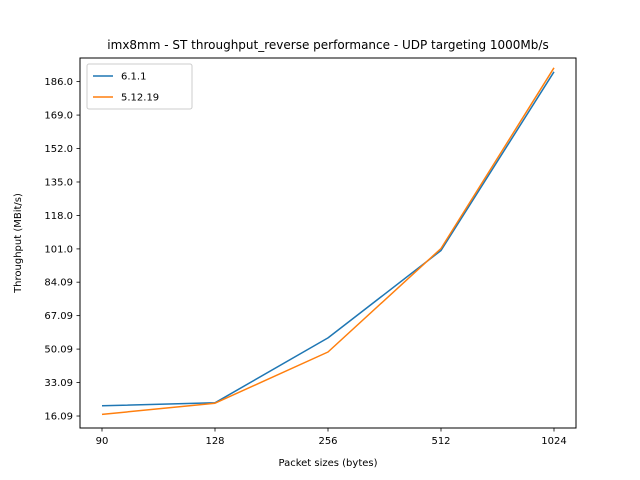 Image resolution: width=640 pixels, height=480 pixels. What do you see at coordinates (140, 98) in the screenshot?
I see `legend-label: 5.12.19` at bounding box center [140, 98].